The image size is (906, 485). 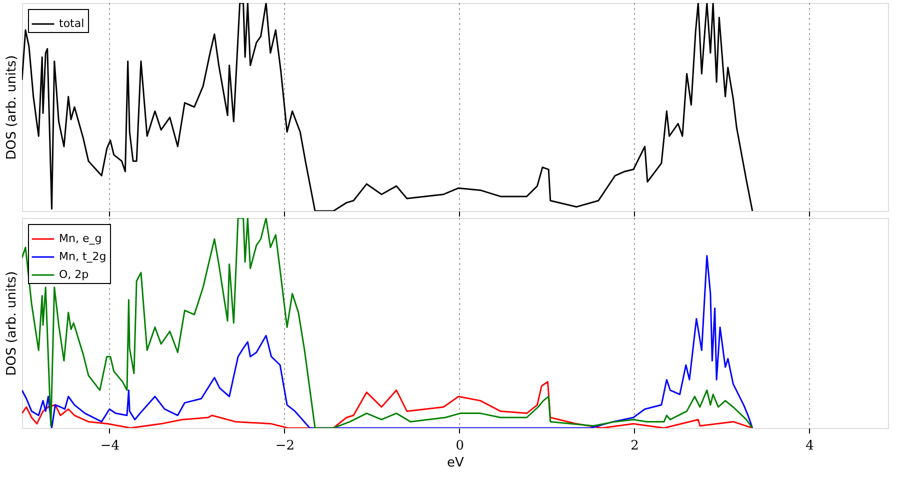 What do you see at coordinates (810, 446) in the screenshot?
I see `x-tick-label: 4` at bounding box center [810, 446].